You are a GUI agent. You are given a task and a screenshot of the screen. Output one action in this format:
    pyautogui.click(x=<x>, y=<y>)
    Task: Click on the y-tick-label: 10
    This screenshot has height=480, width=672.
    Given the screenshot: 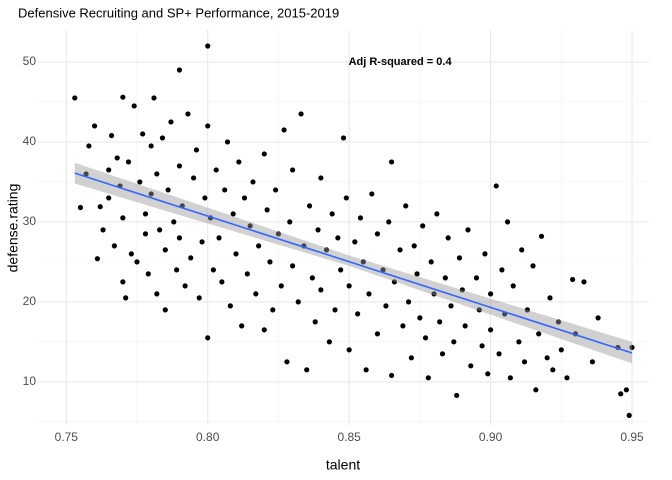 What is the action you would take?
    pyautogui.click(x=30, y=381)
    